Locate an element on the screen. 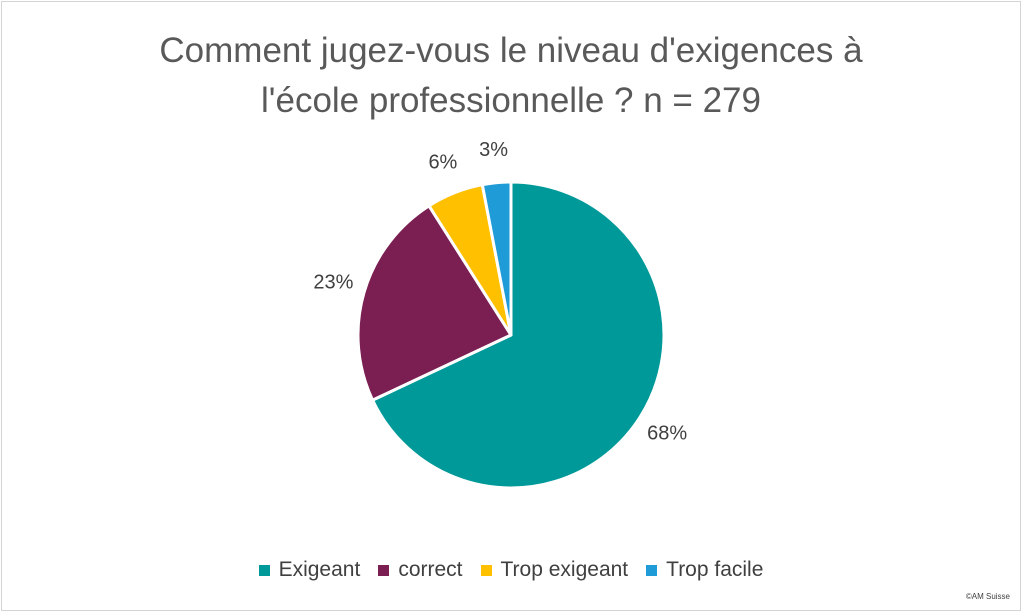 The image size is (1024, 614). legend-label: Trop facile is located at coordinates (715, 569).